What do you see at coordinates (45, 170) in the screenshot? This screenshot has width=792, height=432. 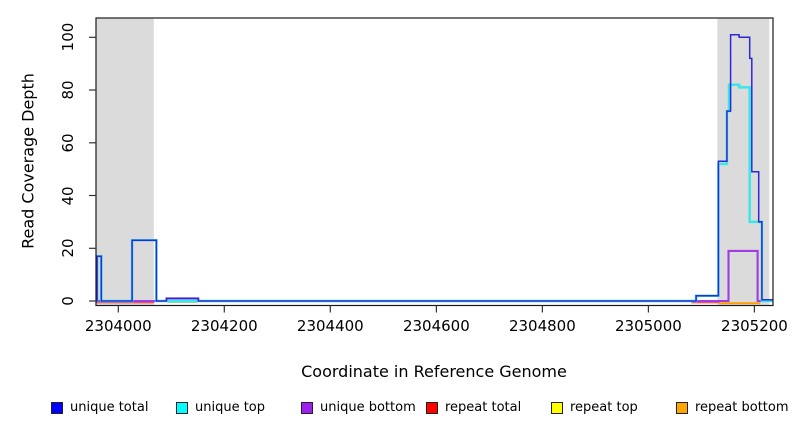 I see `y-tick-labels: 0 20 40 60 80 100` at bounding box center [45, 170].